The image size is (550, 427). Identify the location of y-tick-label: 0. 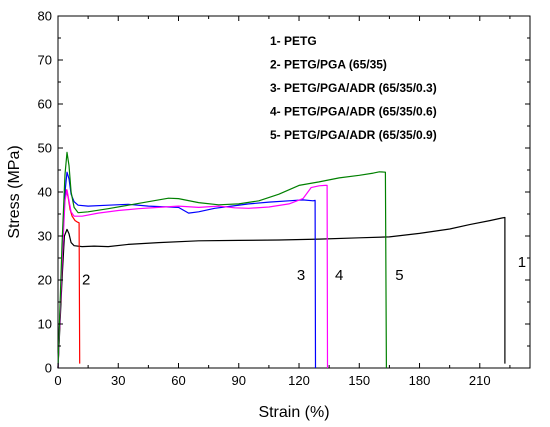
(48, 368).